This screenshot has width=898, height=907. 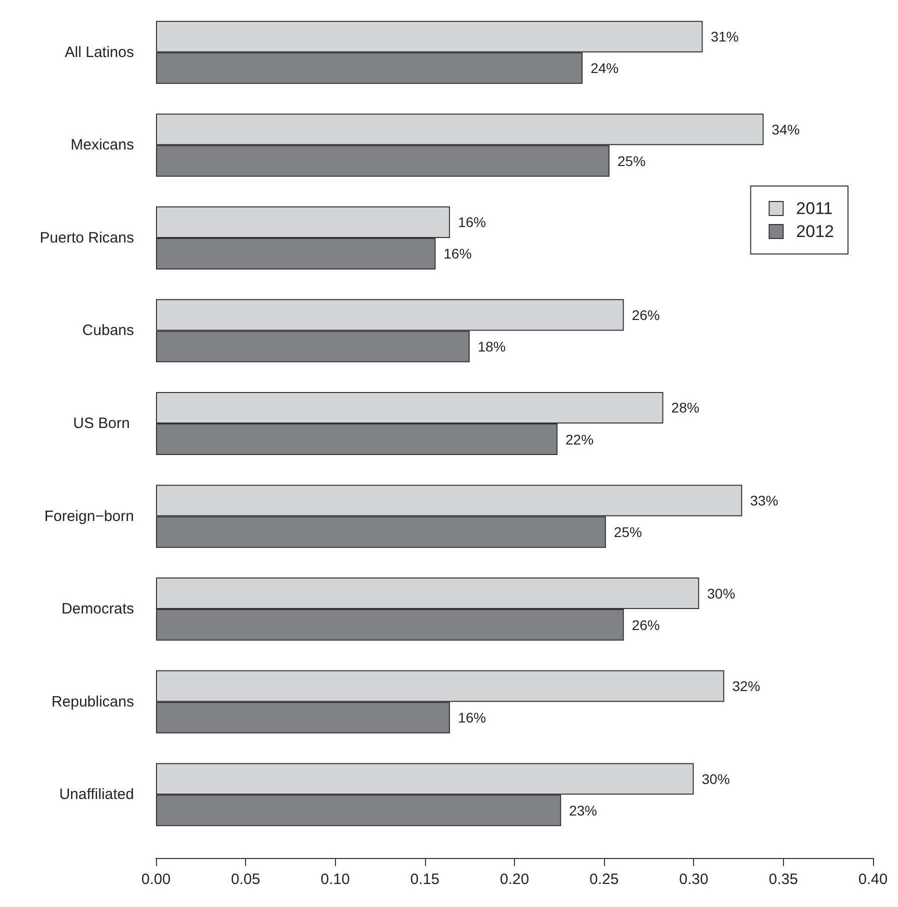 I want to click on x-tick-label: 0.10, so click(x=335, y=879).